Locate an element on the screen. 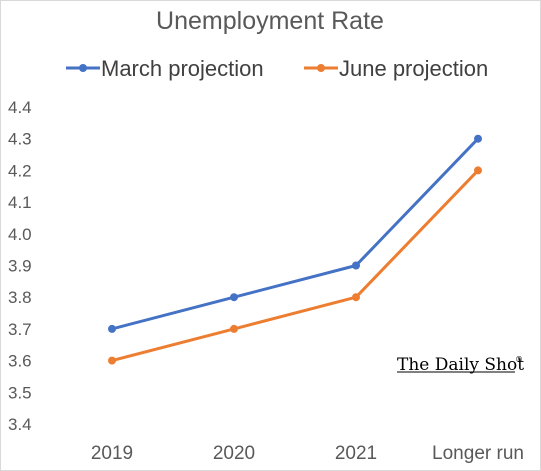  watermark: The Daily Shot ® is located at coordinates (460, 365).